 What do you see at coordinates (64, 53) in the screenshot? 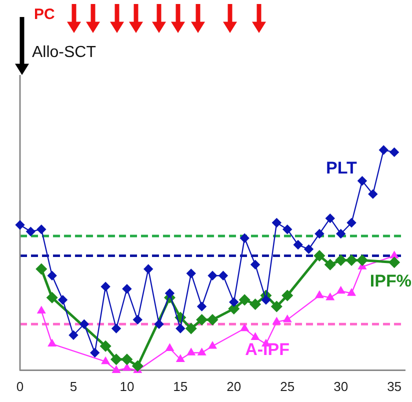
I see `text: Allo-SCT` at bounding box center [64, 53].